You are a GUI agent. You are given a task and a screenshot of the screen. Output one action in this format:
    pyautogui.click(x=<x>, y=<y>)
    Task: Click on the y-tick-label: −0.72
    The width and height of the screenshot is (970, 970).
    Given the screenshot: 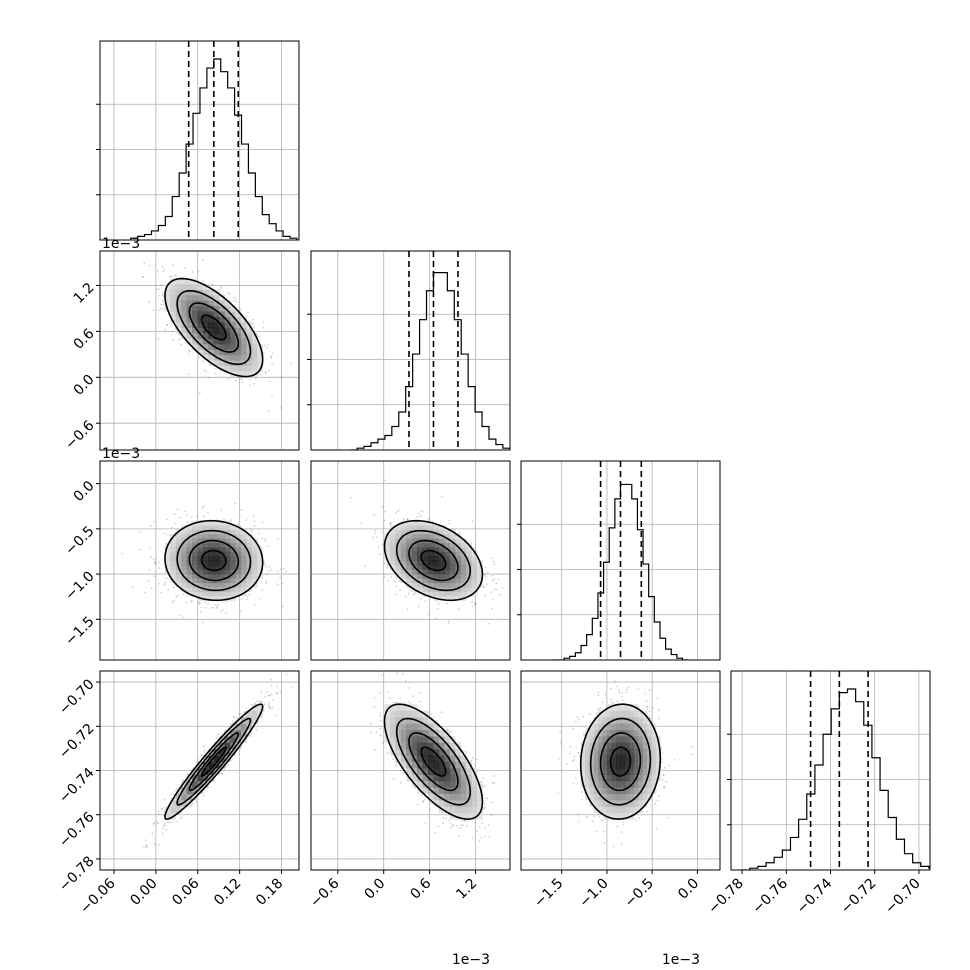 What is the action you would take?
    pyautogui.click(x=77, y=742)
    